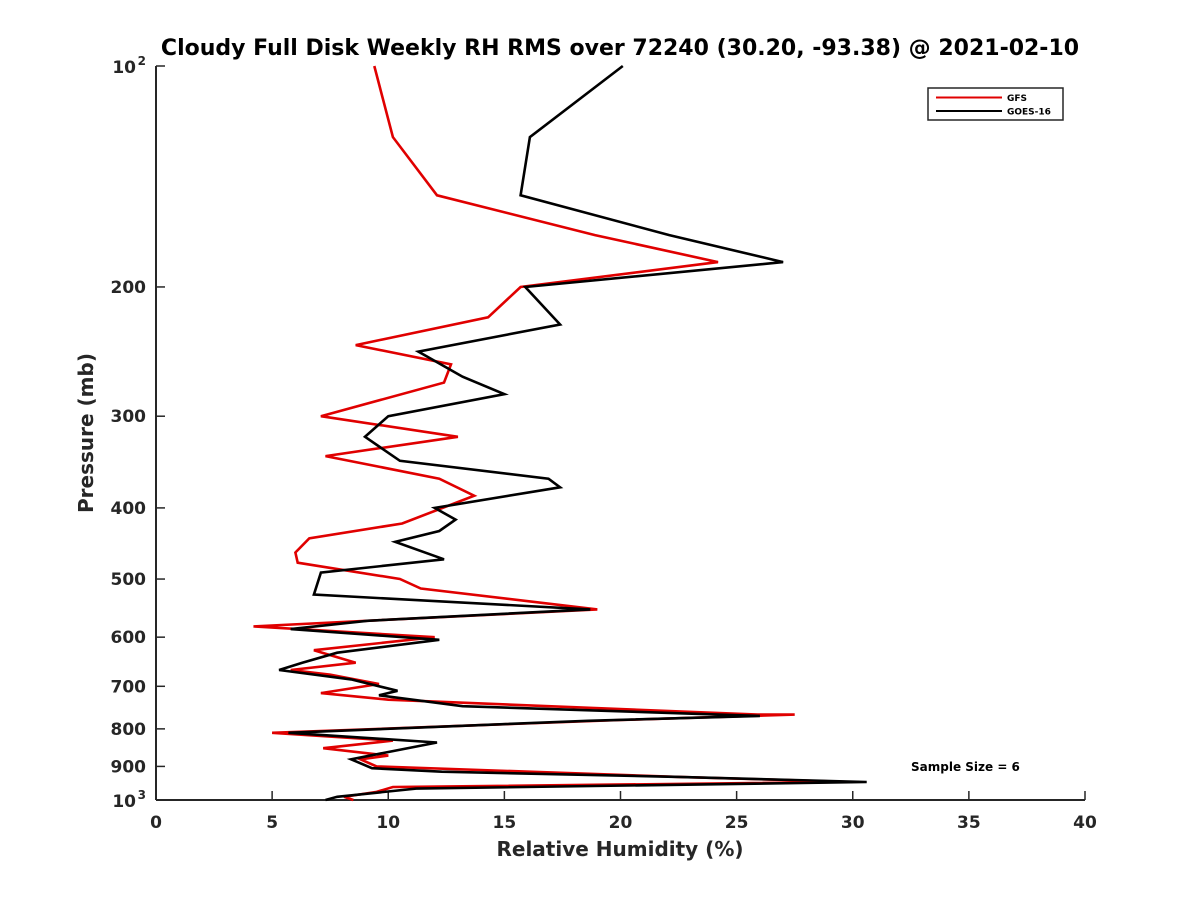  What do you see at coordinates (505, 823) in the screenshot?
I see `x-tick-label: 15` at bounding box center [505, 823].